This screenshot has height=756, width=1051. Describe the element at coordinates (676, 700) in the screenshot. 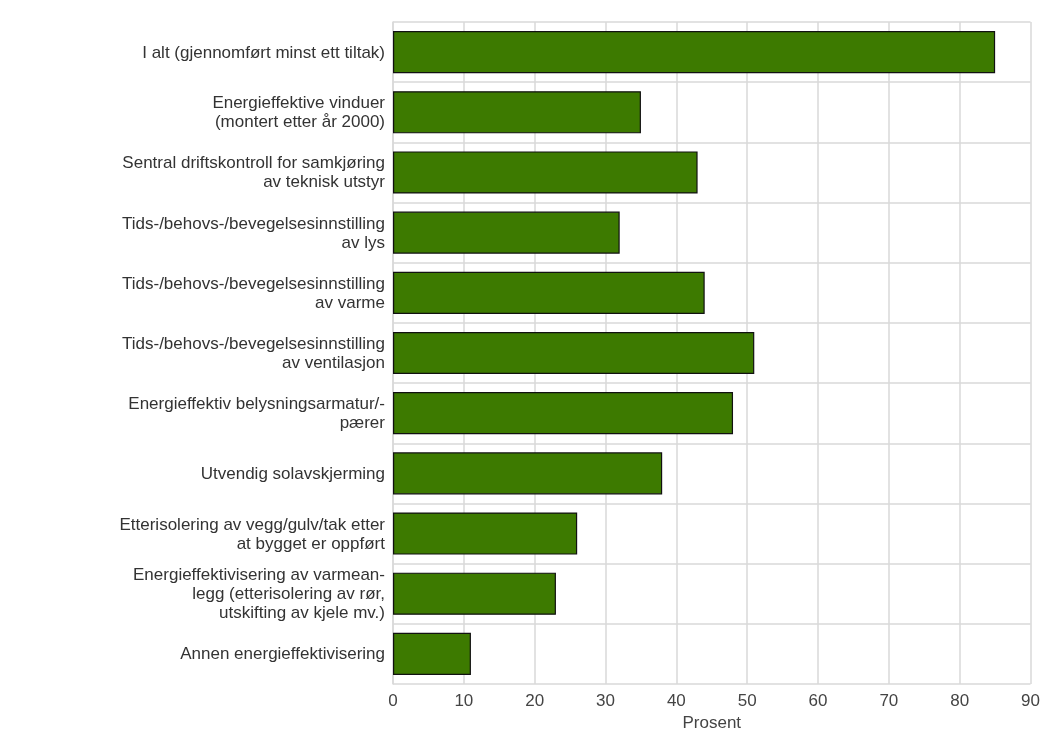

I see `x-tick-label: 40` at that location.